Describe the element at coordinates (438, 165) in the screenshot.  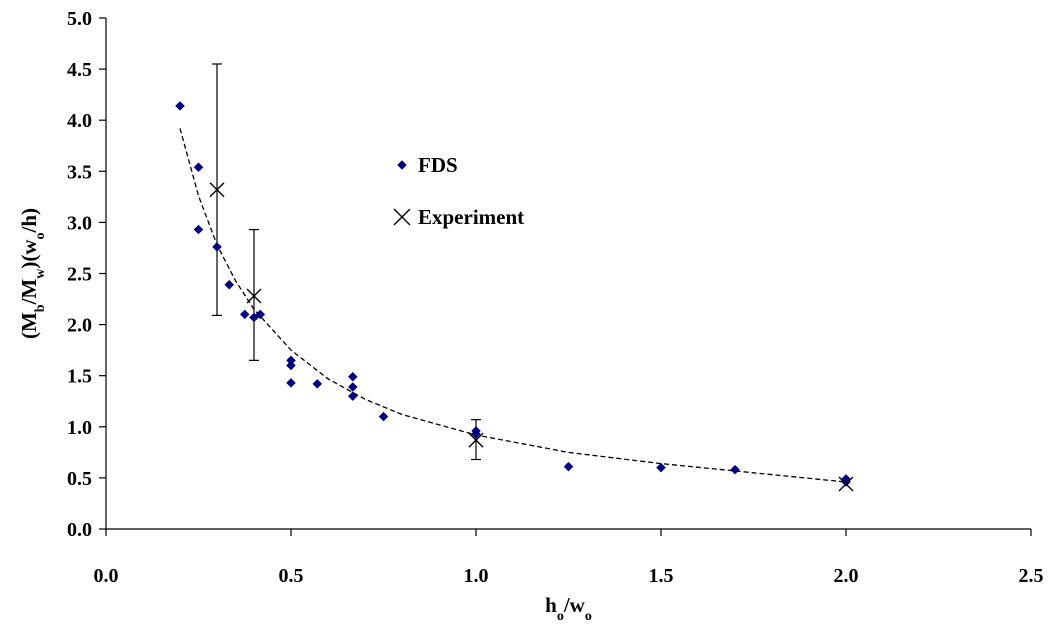
I see `legend-label: FDS` at that location.